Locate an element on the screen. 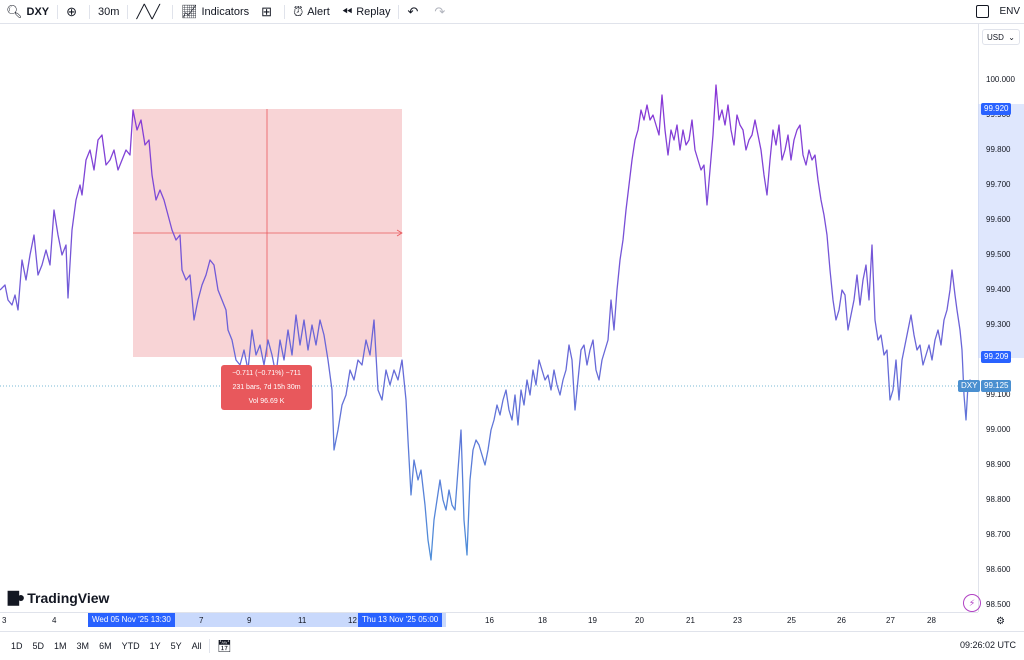  undo-icon: ↶ is located at coordinates (413, 11).